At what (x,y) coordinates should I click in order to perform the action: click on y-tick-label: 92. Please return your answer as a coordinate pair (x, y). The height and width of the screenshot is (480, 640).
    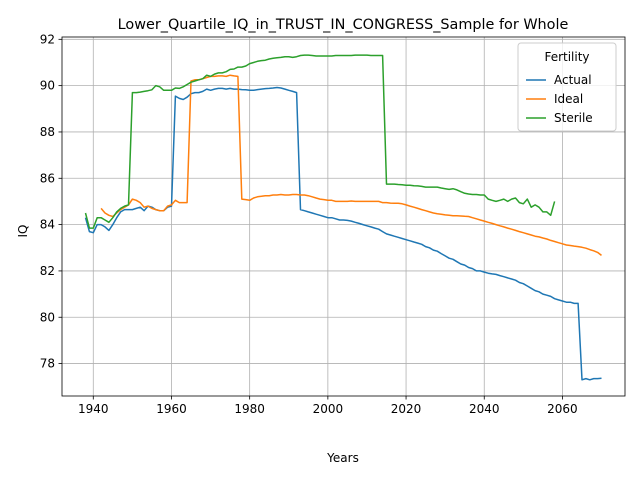
    Looking at the image, I should click on (47, 39).